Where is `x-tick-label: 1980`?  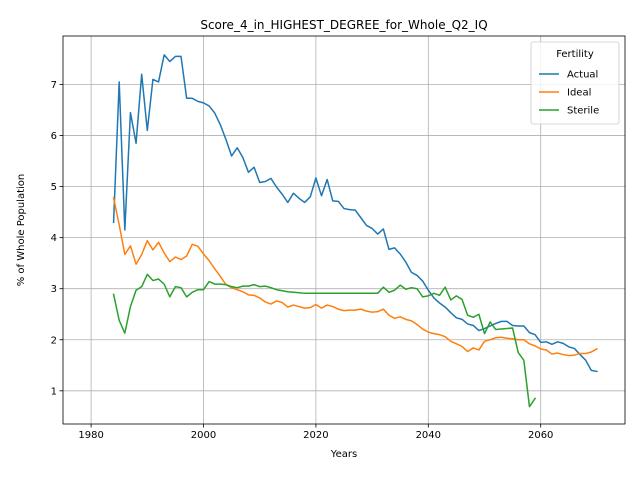 x-tick-label: 1980 is located at coordinates (90, 435).